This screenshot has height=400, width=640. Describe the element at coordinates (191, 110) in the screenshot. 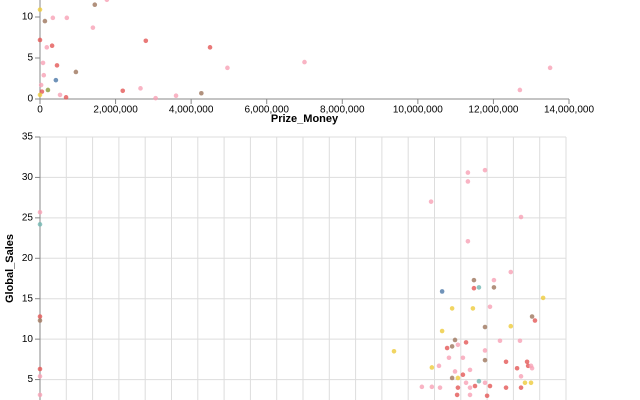

I see `x-tick-label: 4,000,000` at that location.